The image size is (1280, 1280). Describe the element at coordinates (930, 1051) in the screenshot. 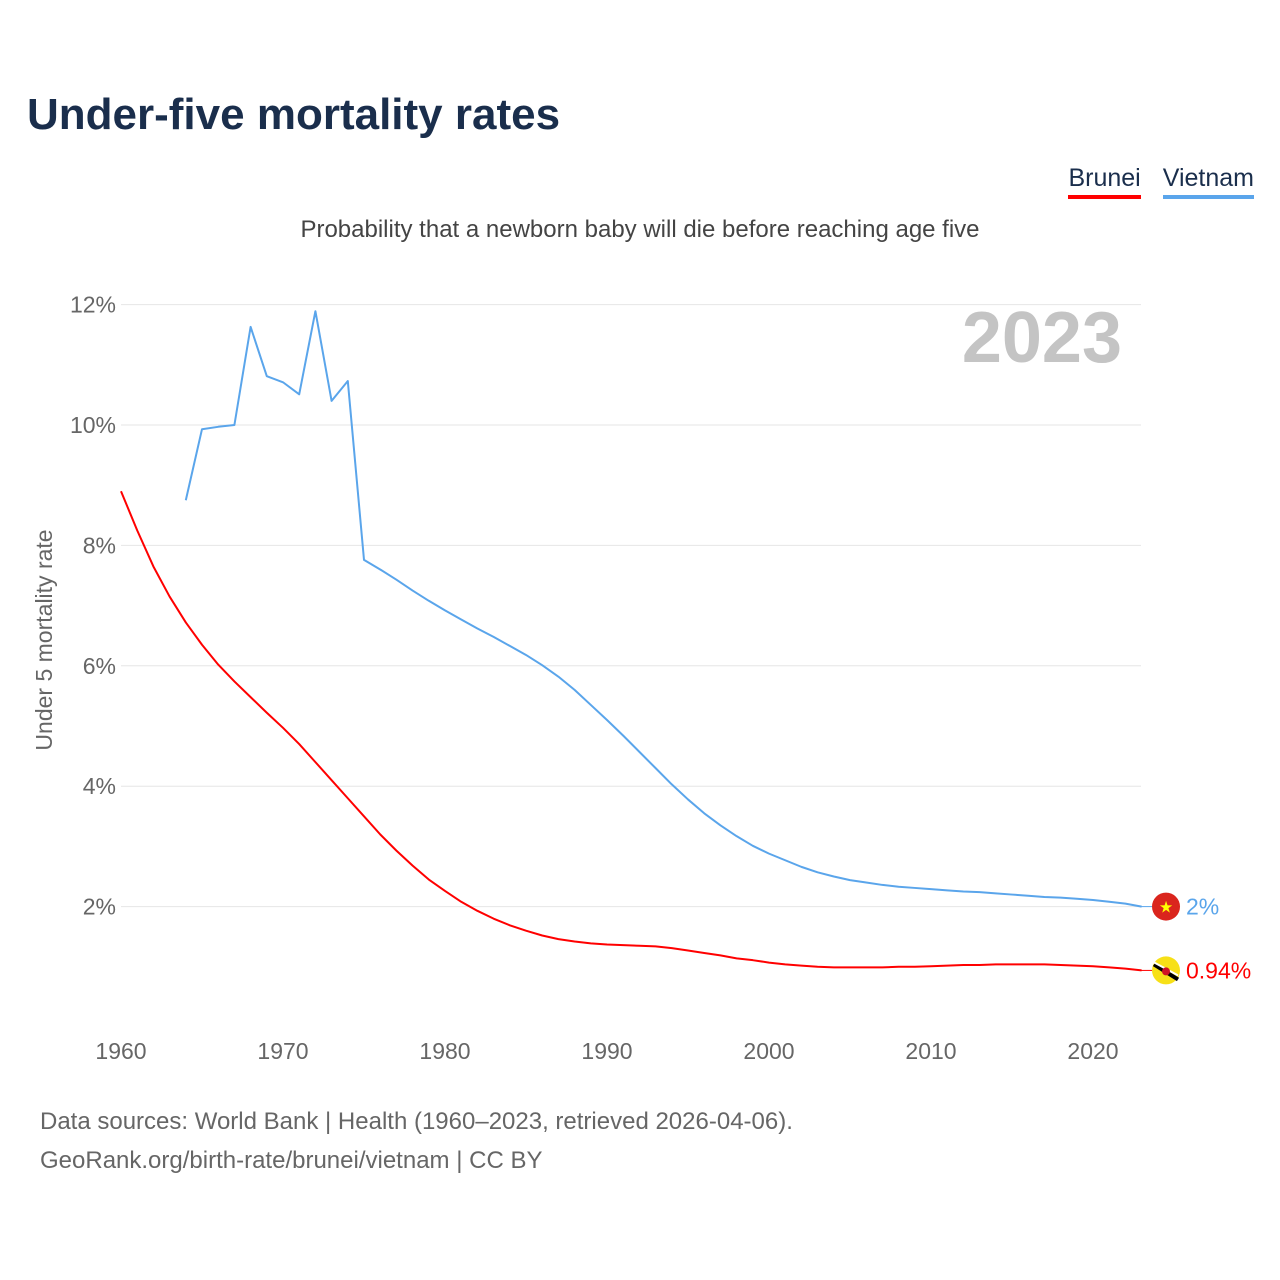

I see `x-tick-label: 2010` at that location.